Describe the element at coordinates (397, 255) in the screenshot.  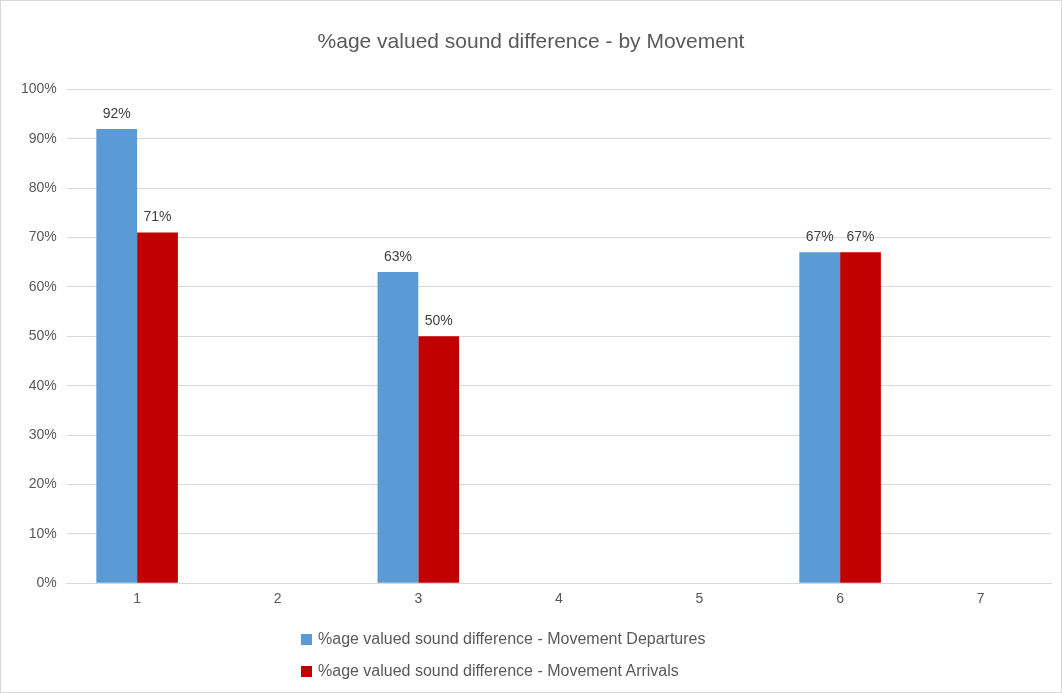
I see `data-label: 63%` at that location.